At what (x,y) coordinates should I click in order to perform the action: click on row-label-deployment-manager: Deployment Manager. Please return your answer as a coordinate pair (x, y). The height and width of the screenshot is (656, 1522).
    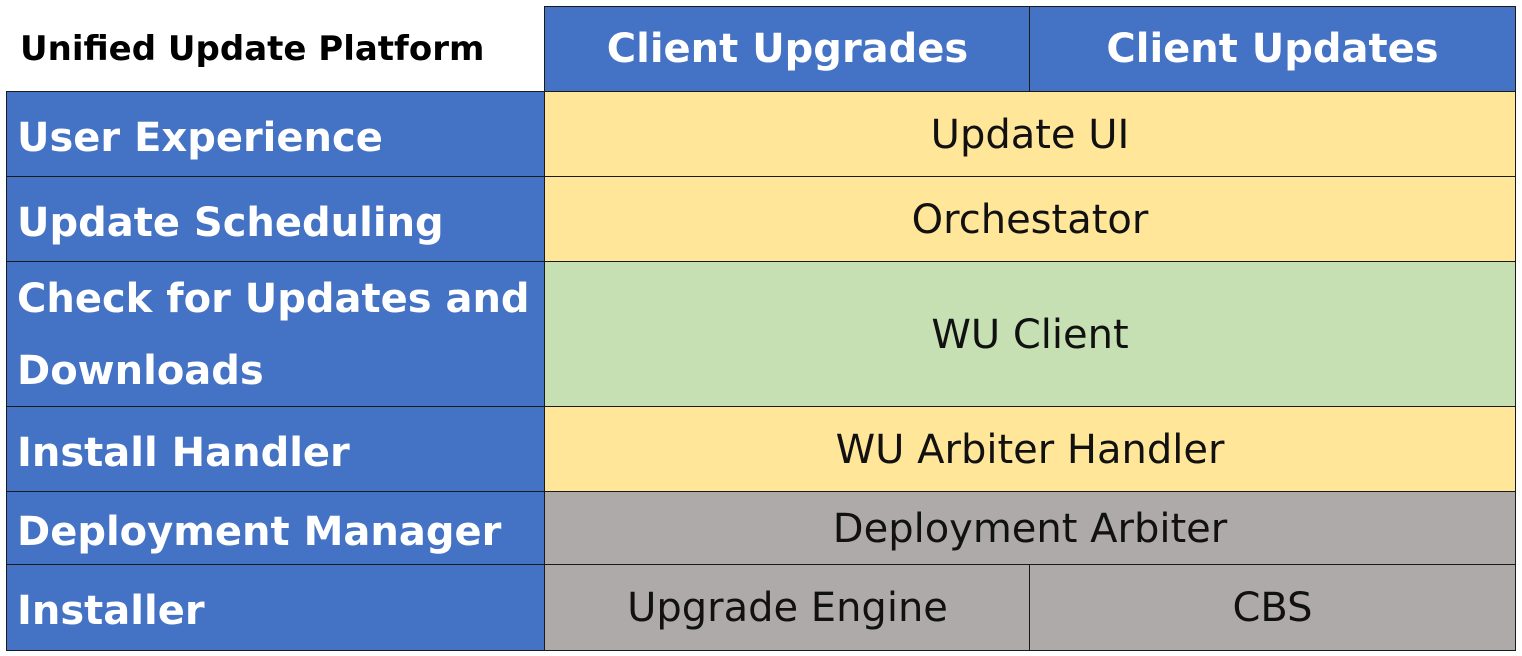
    Looking at the image, I should click on (276, 528).